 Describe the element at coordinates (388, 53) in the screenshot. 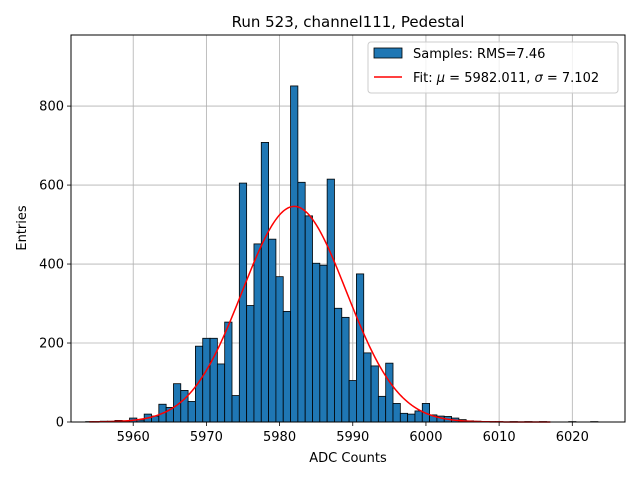

I see `legend-histogram-swatch` at that location.